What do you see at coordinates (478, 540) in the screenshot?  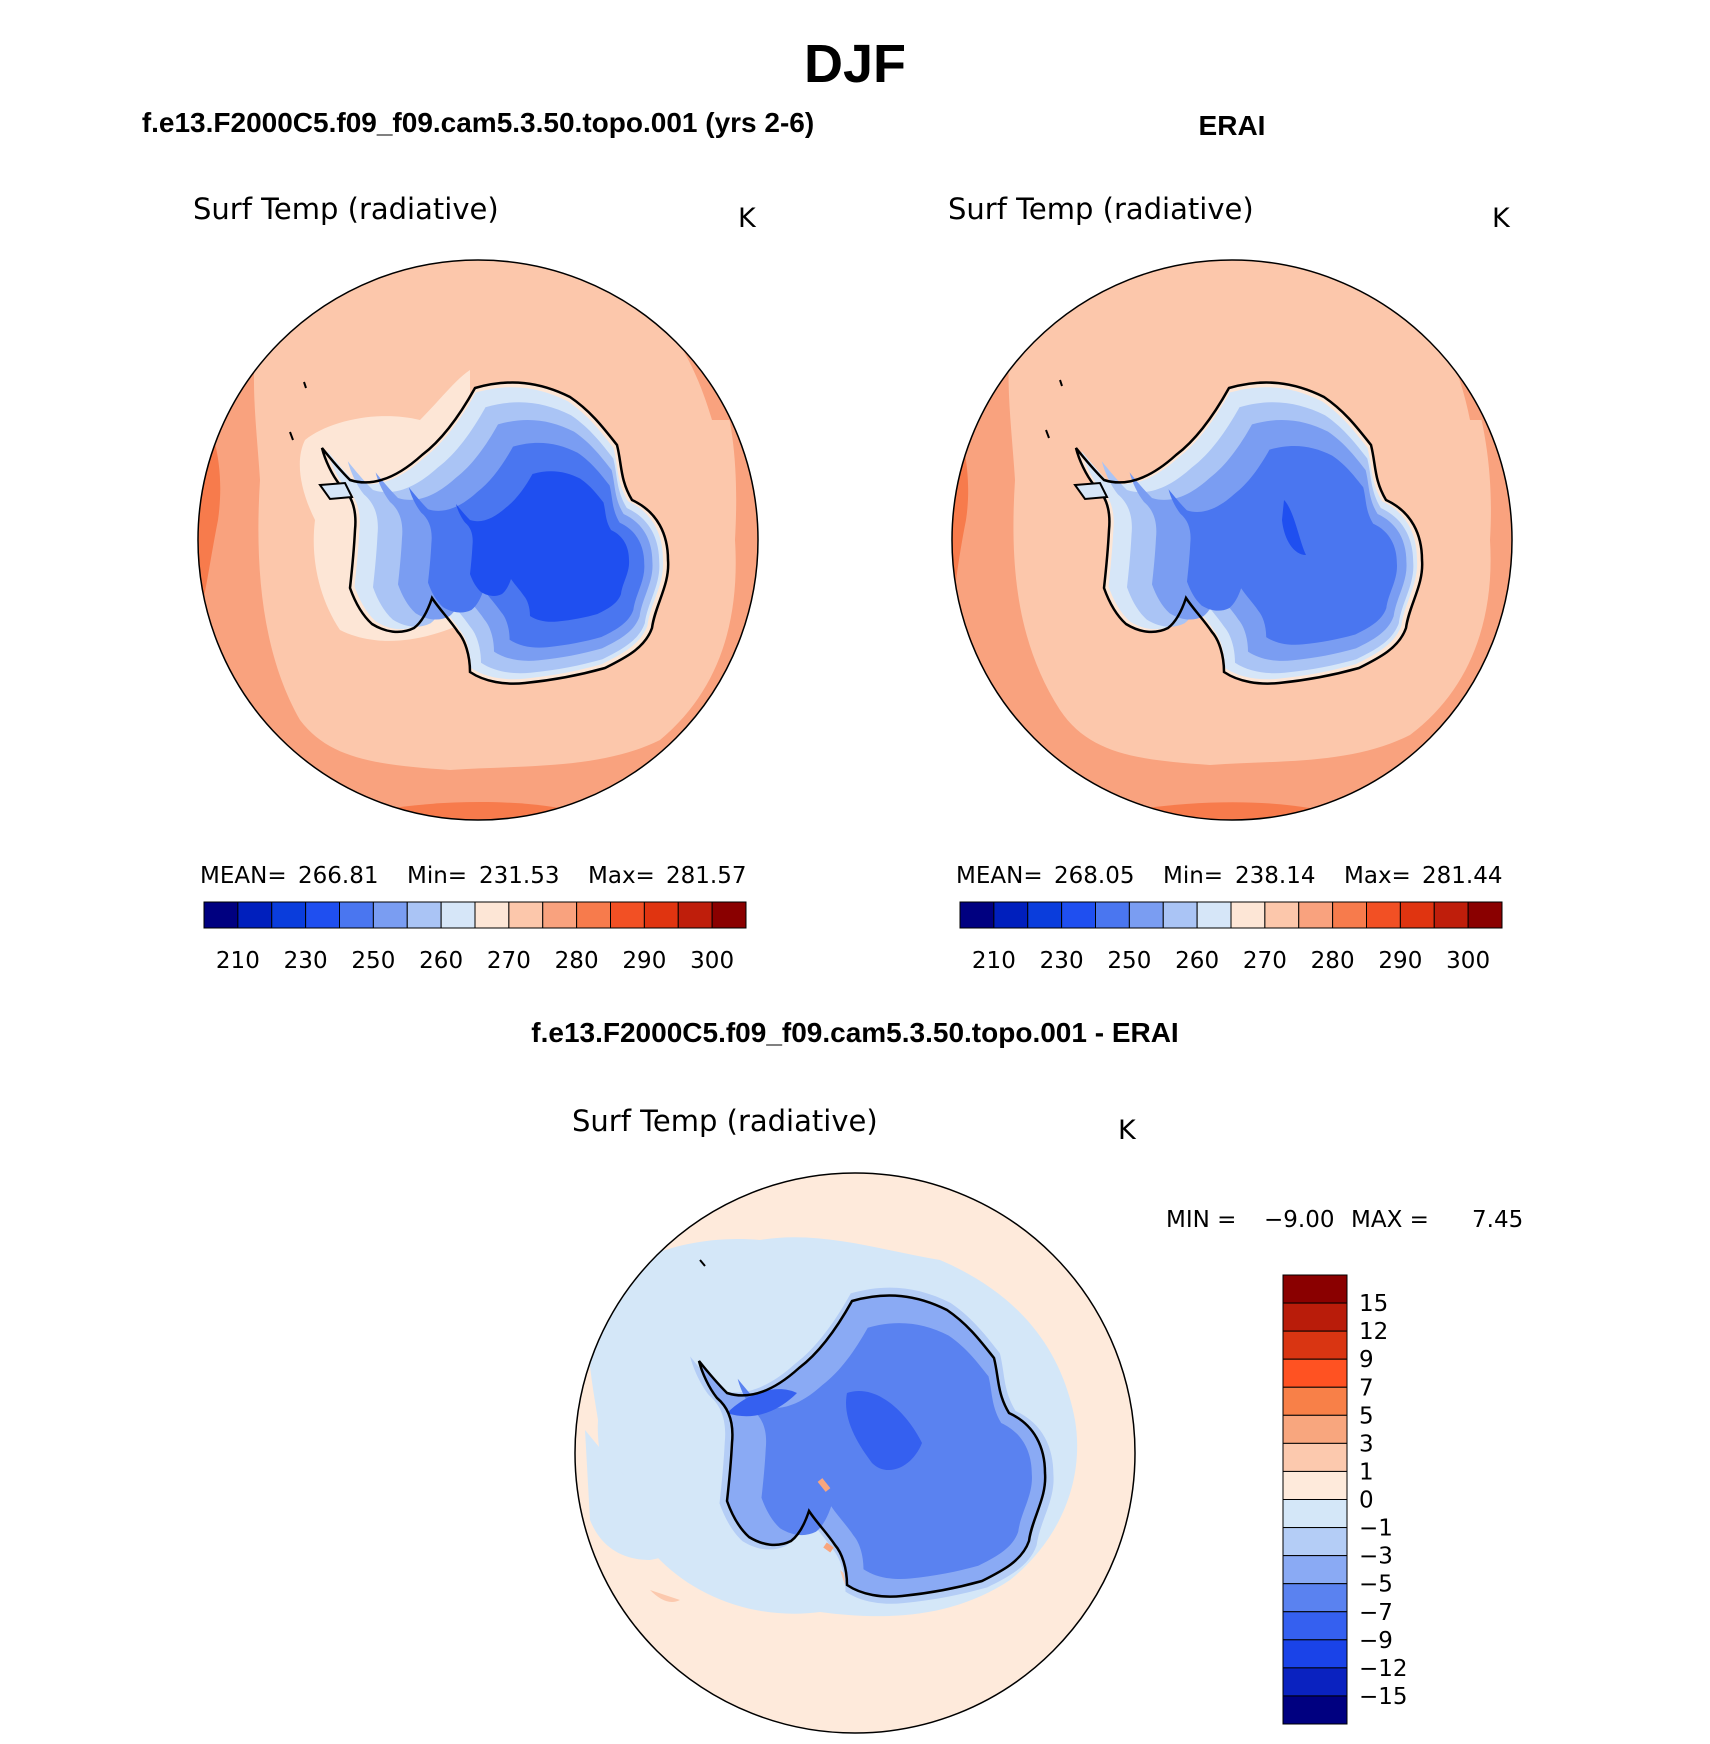 I see `panel-a-map` at bounding box center [478, 540].